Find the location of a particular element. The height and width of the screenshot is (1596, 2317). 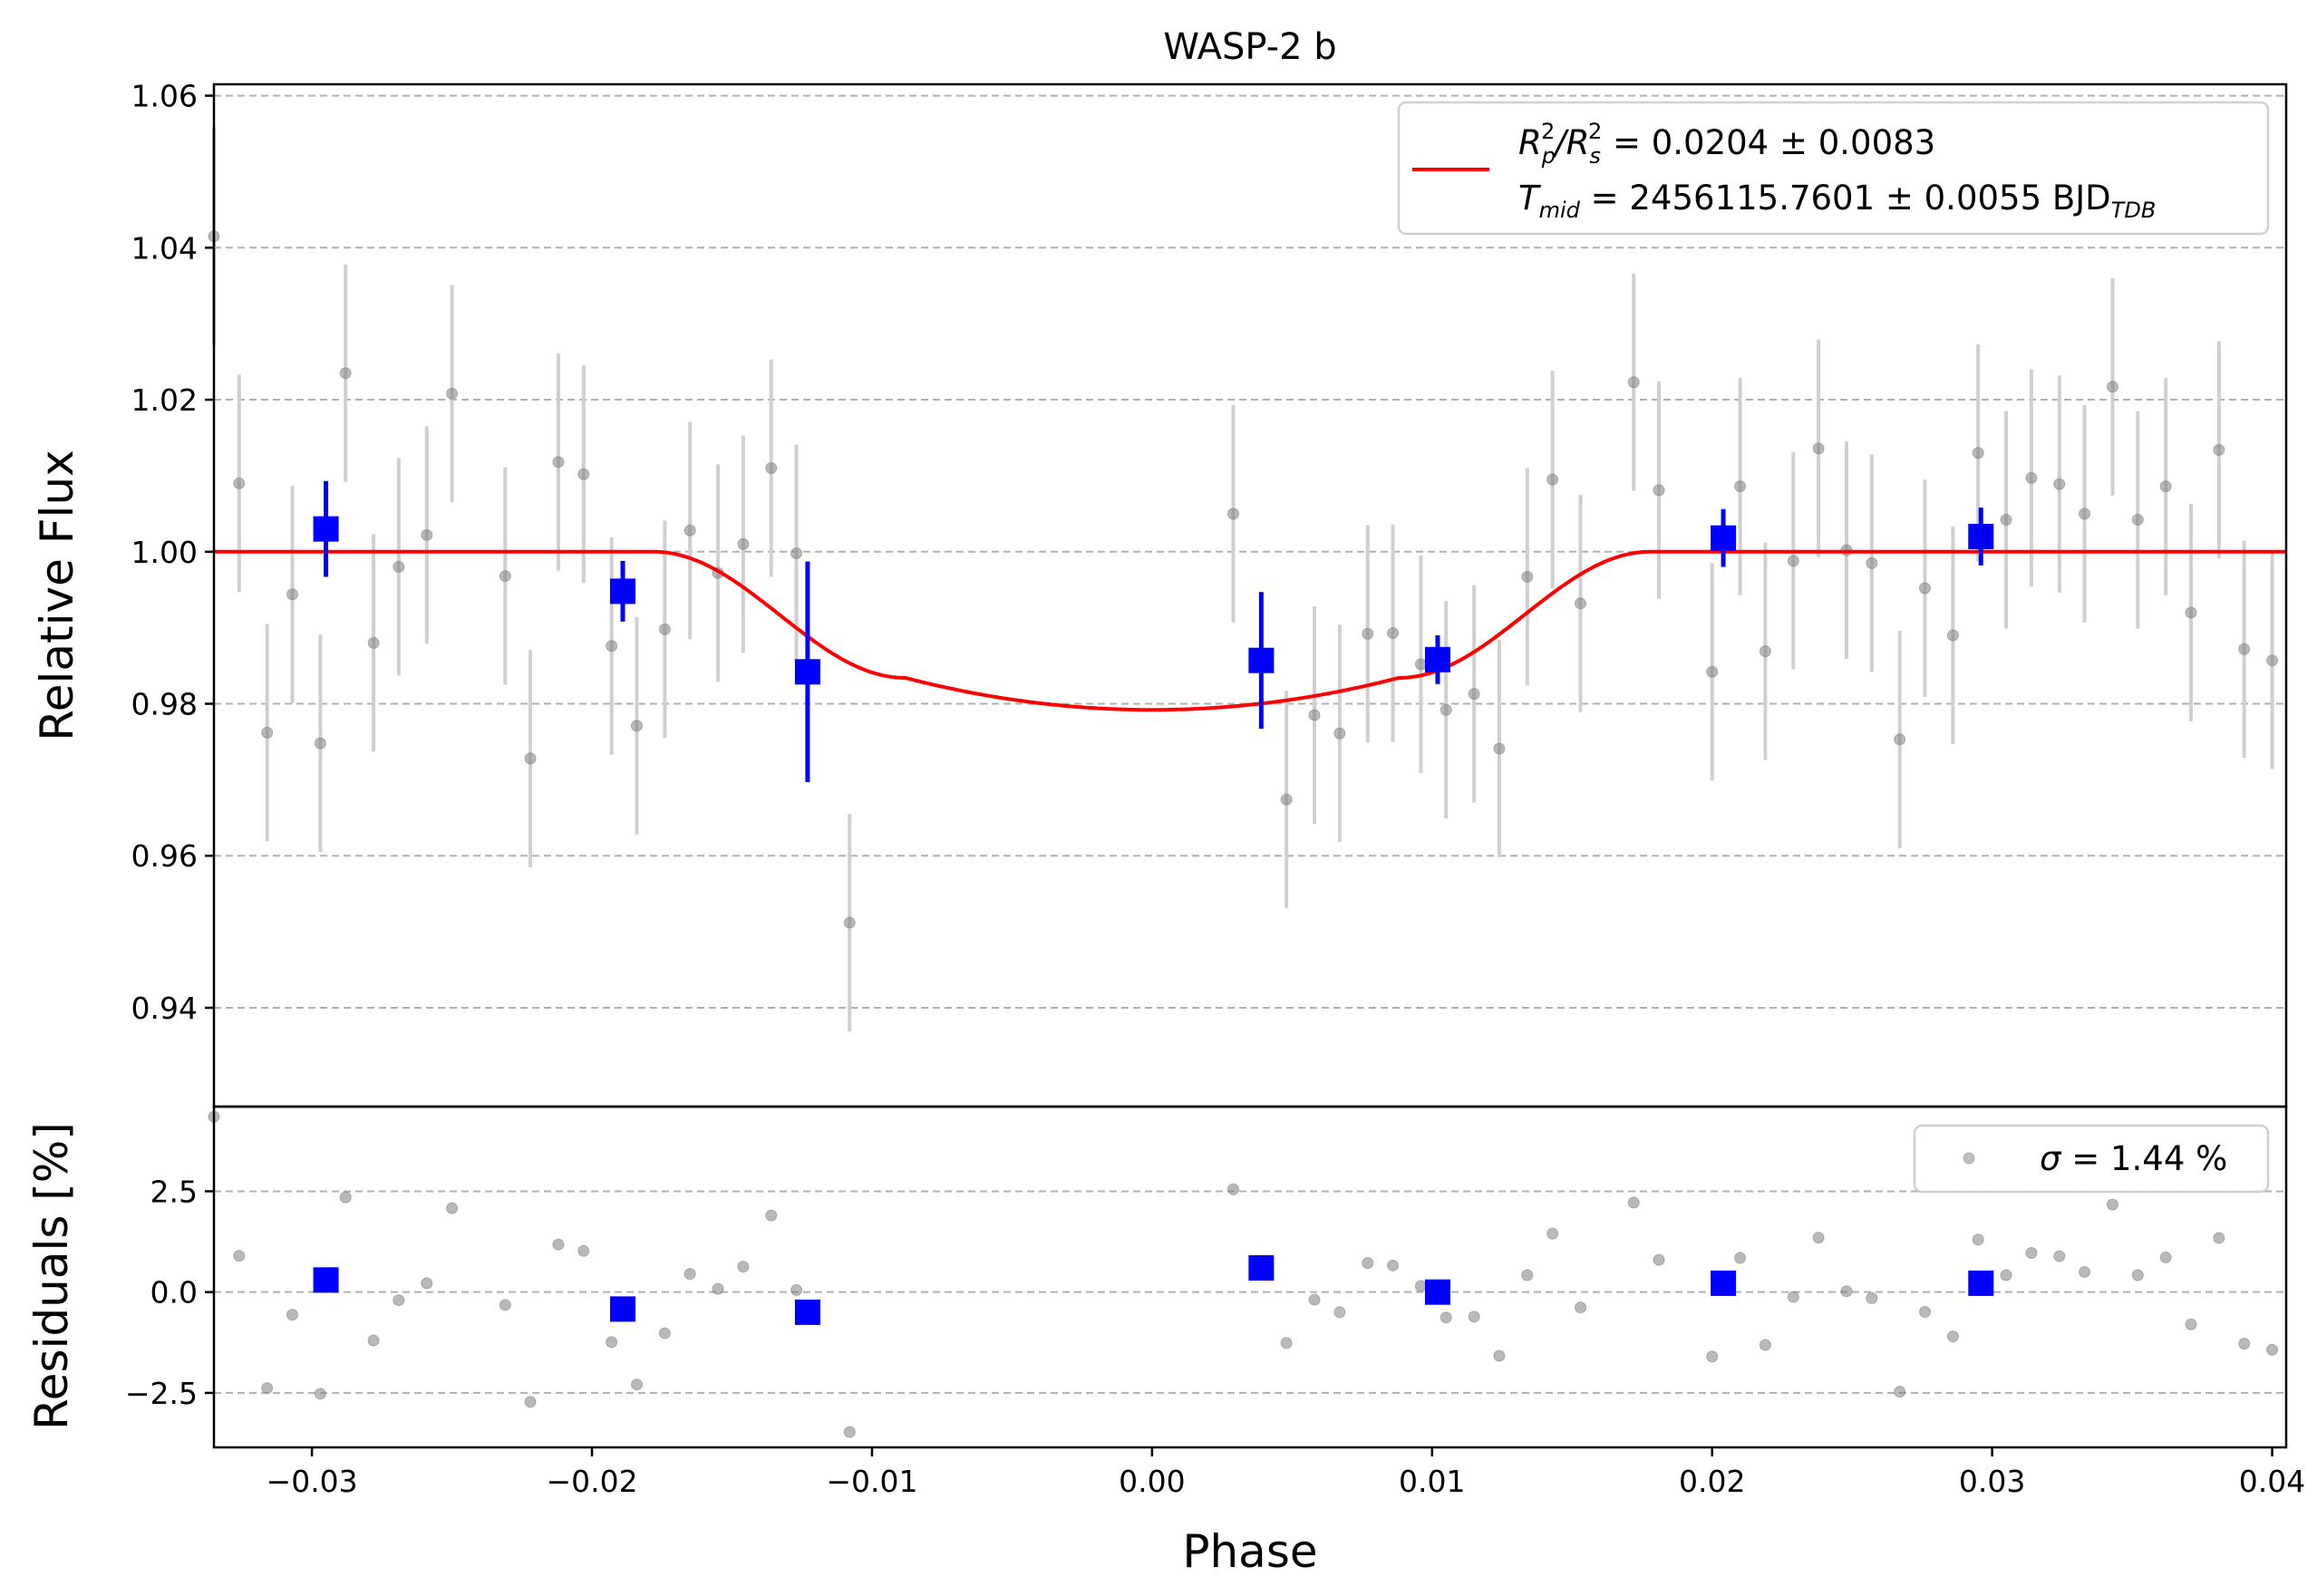

phase-x-tick-label: 0.00 is located at coordinates (1152, 1481).